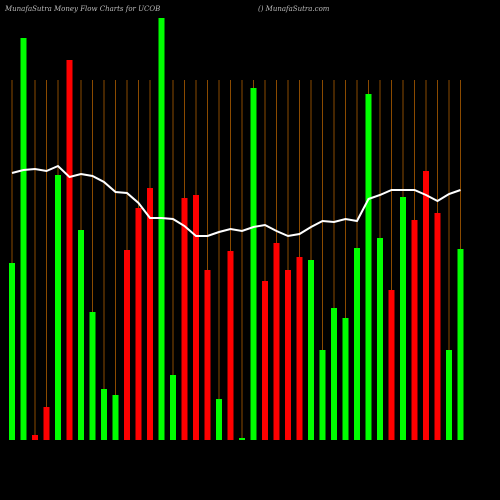  Describe the element at coordinates (294, 9) in the screenshot. I see `chart-subtitle: () MunafaSutra.com` at that location.